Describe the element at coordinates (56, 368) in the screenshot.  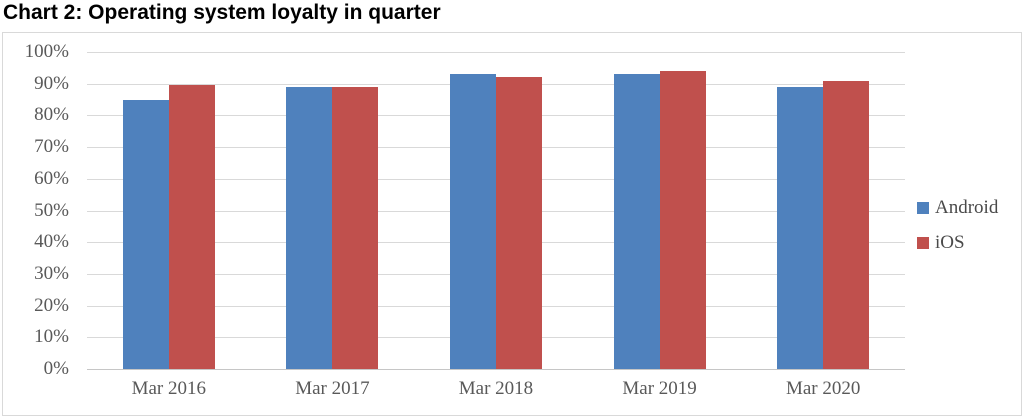
I see `y-axis-label: 0%` at that location.